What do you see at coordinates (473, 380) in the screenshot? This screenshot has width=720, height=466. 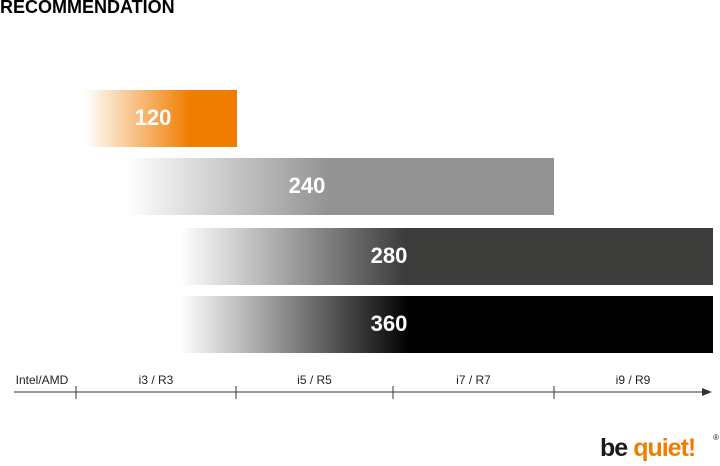 I see `x-tick-label: i7 / R7` at bounding box center [473, 380].